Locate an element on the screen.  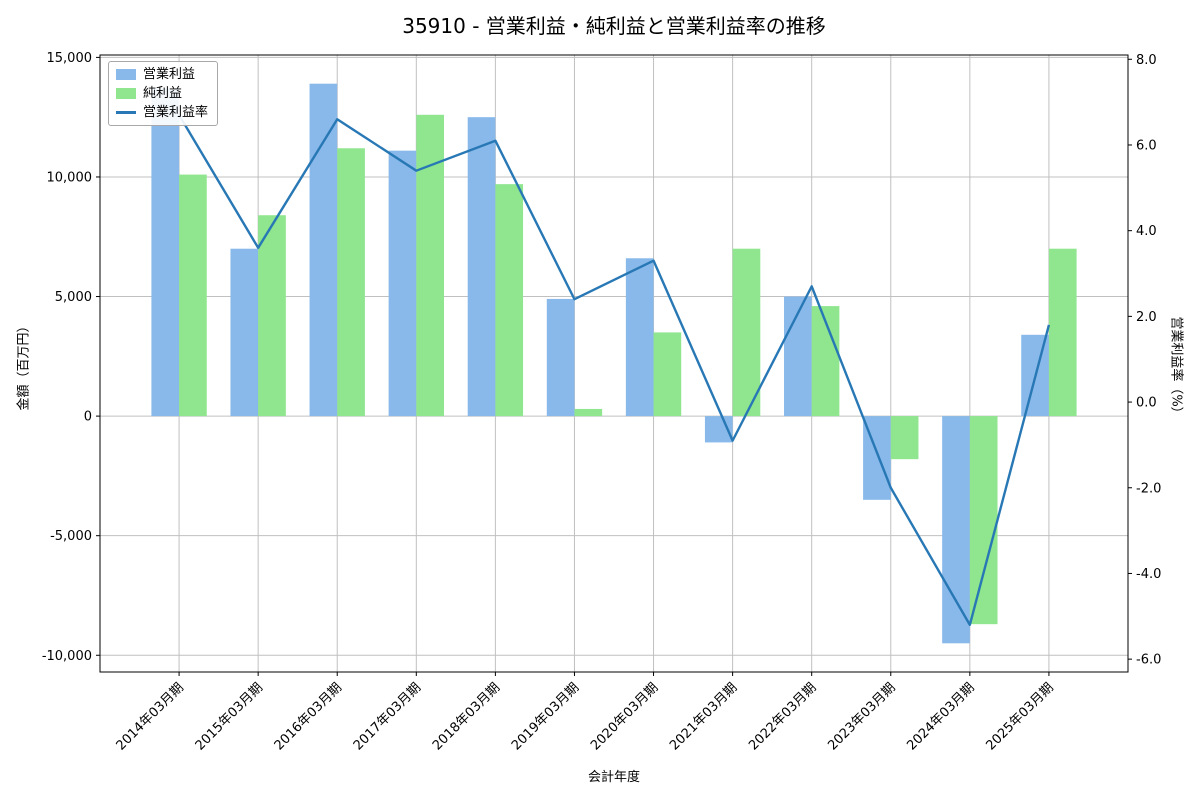
chart-legend: 営業利益 純利益 営業利益率 is located at coordinates (163, 93).